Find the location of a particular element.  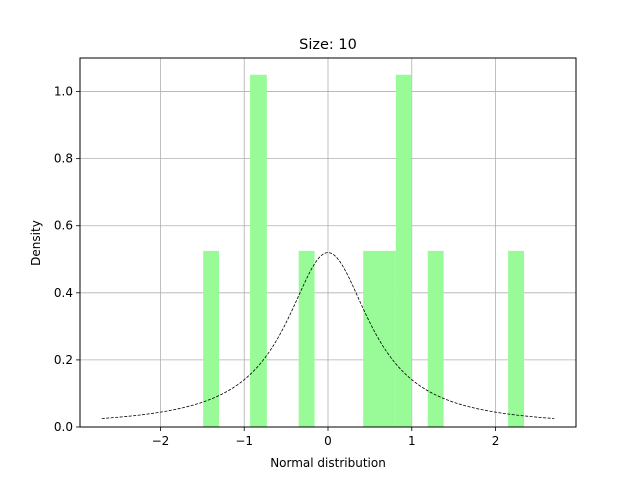

x-tick-label: −2 is located at coordinates (161, 441).